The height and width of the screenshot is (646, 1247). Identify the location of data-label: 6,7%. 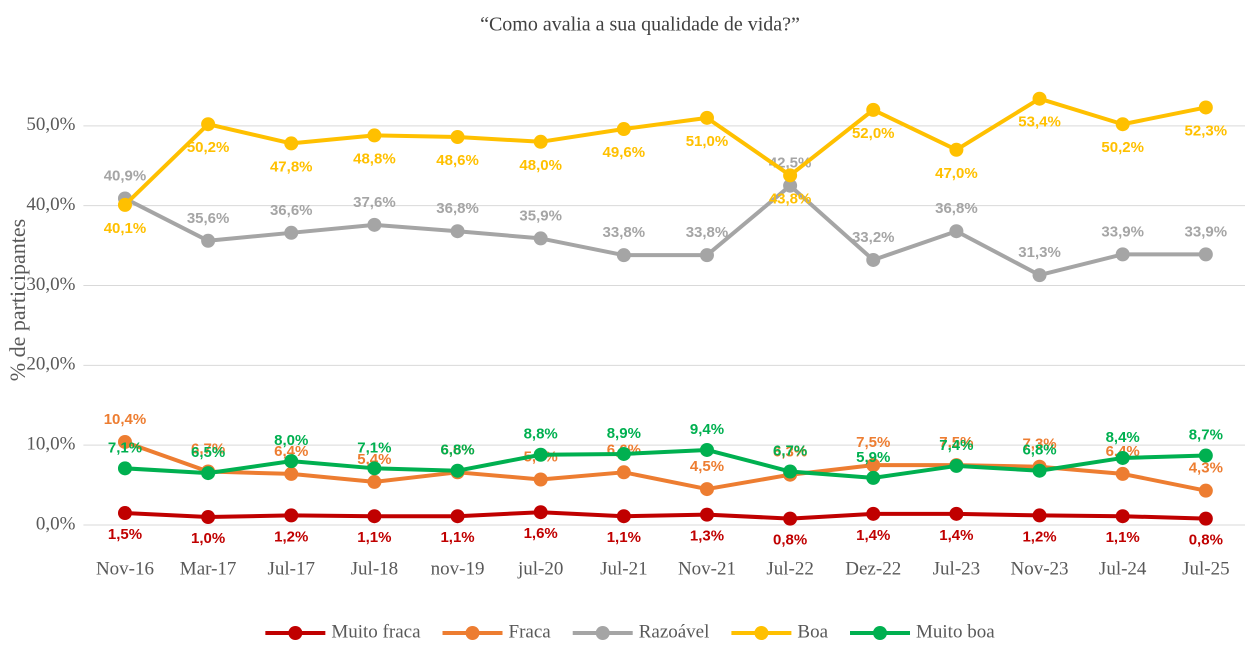
(790, 450).